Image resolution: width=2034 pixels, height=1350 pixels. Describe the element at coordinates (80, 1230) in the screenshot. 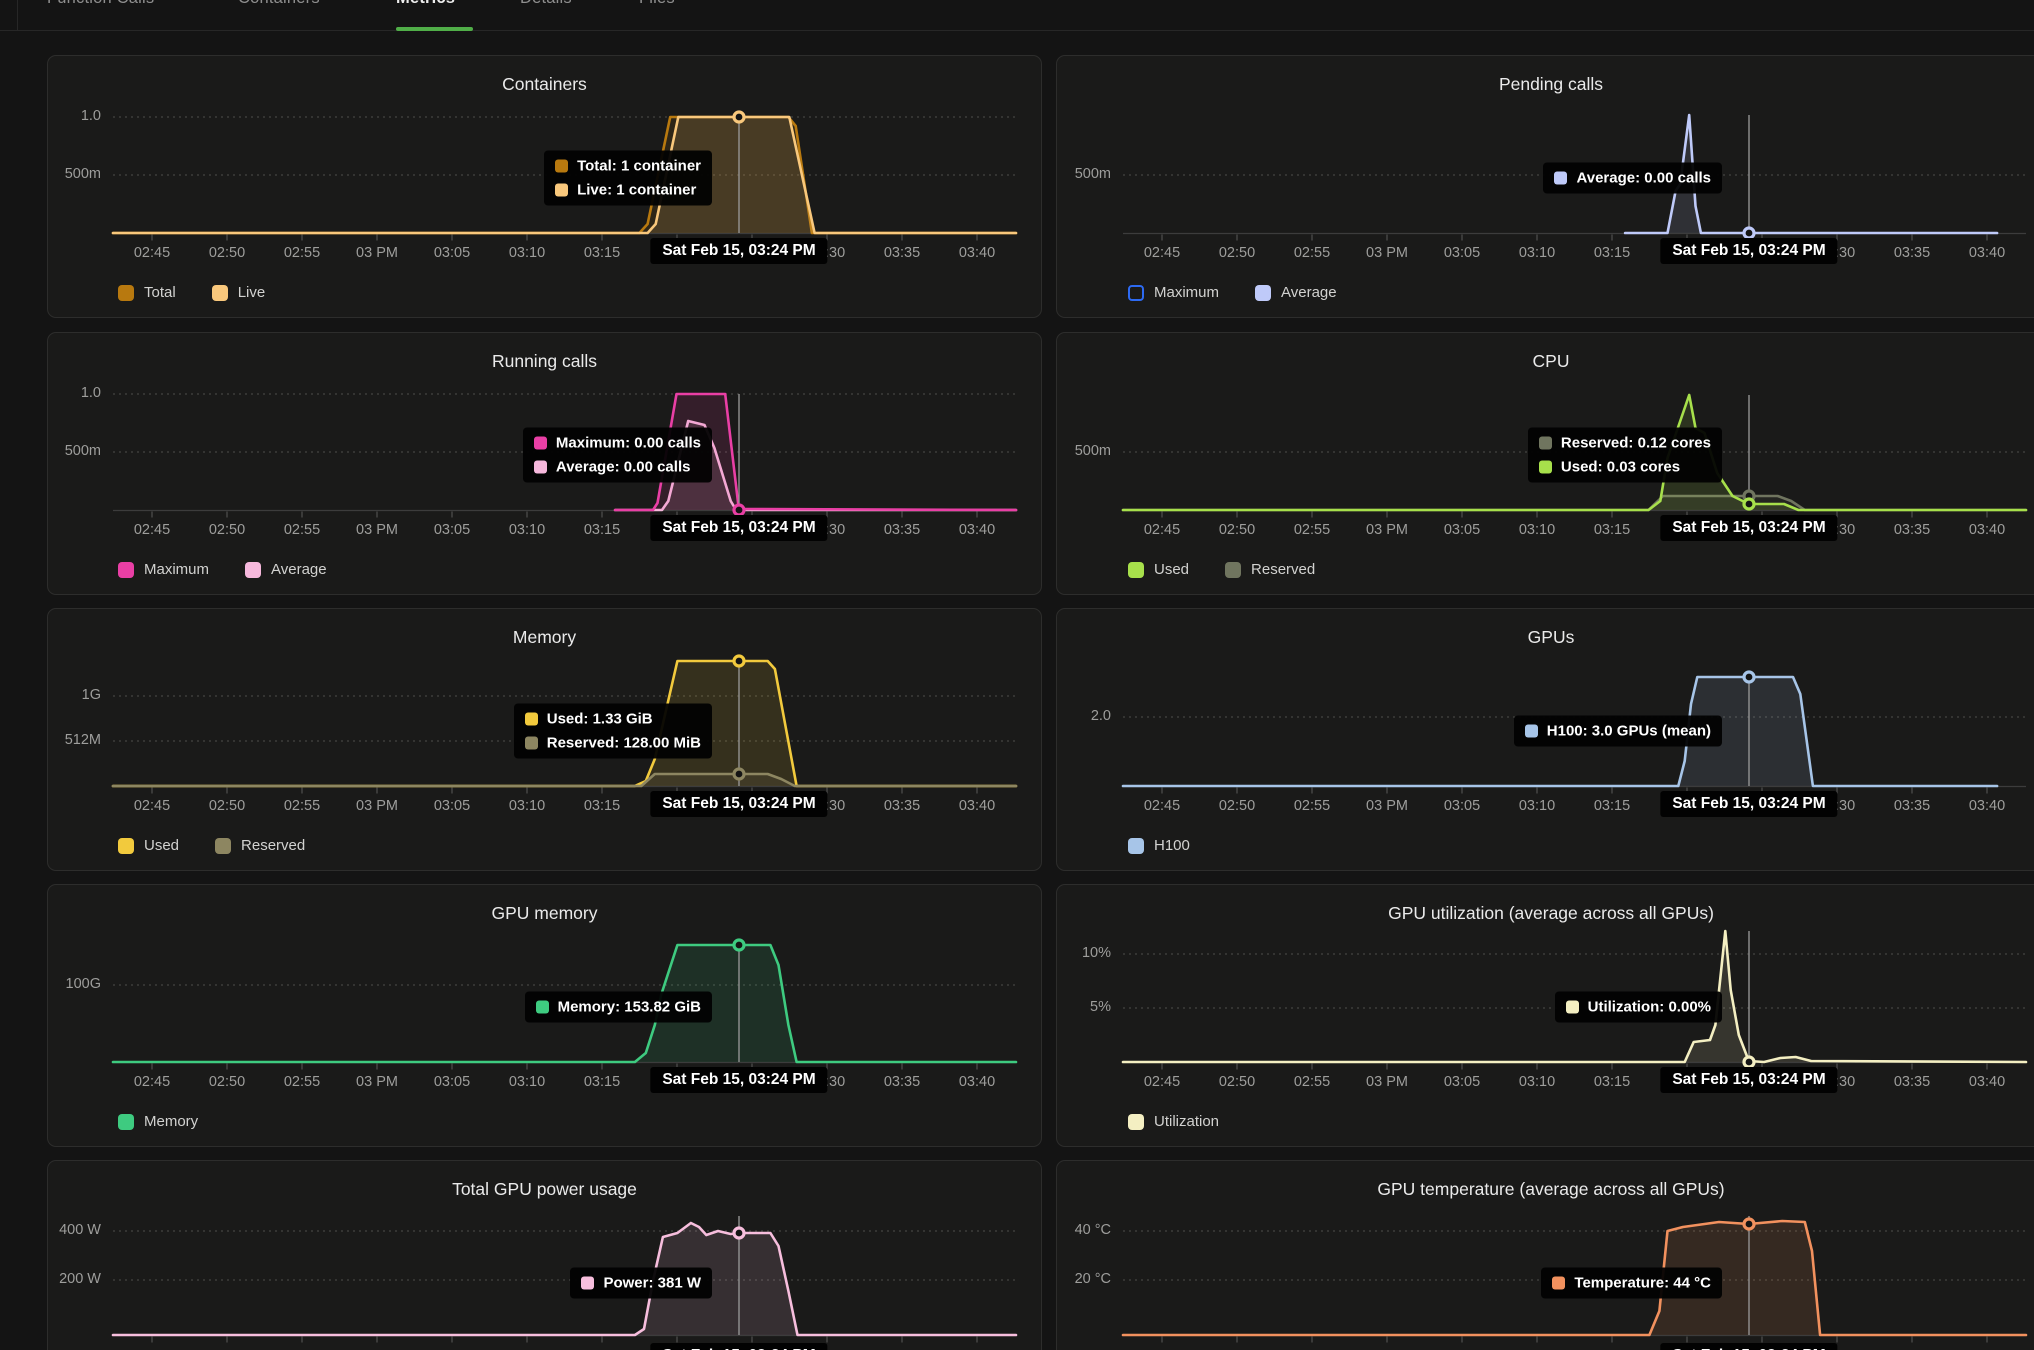

I see `y-tick-label: 400 W` at that location.